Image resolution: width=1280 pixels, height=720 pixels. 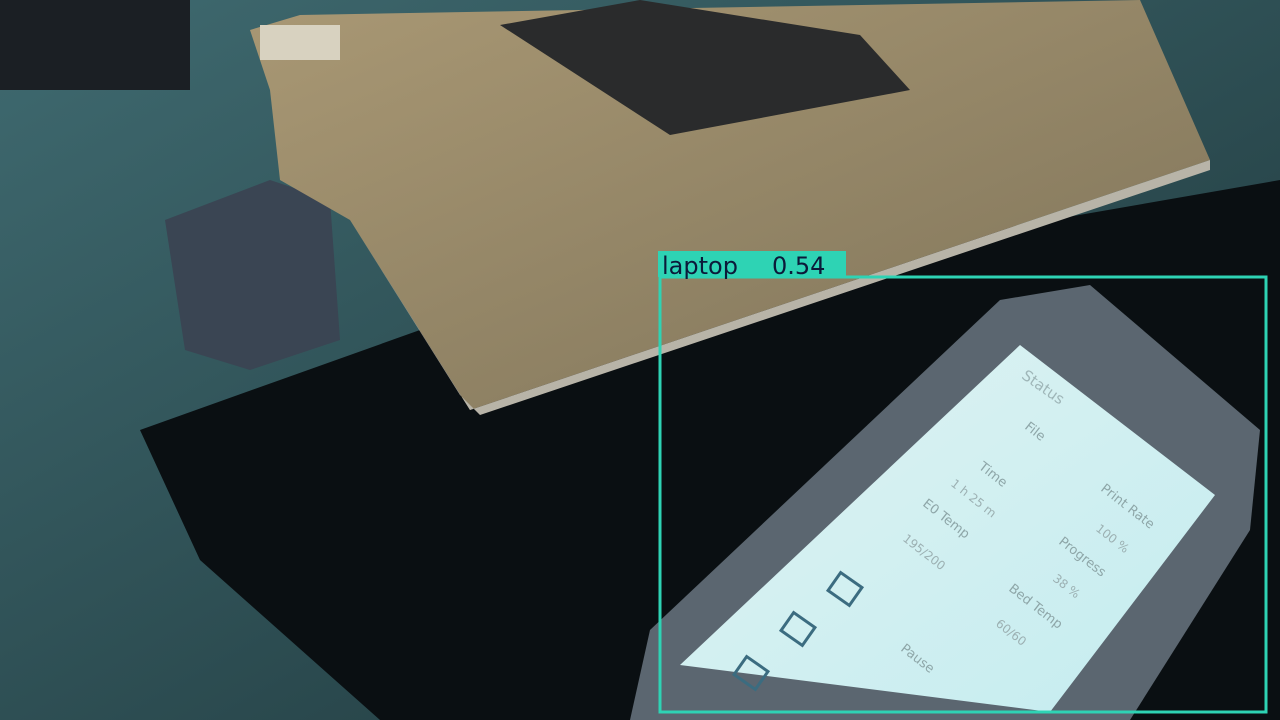 I want to click on bracket, so click(x=252, y=275).